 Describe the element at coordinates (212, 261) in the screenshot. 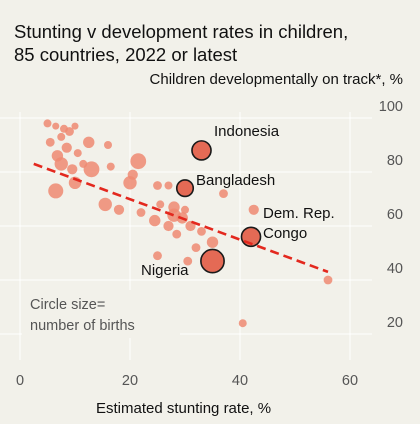

I see `labelled-point-nigeria` at that location.